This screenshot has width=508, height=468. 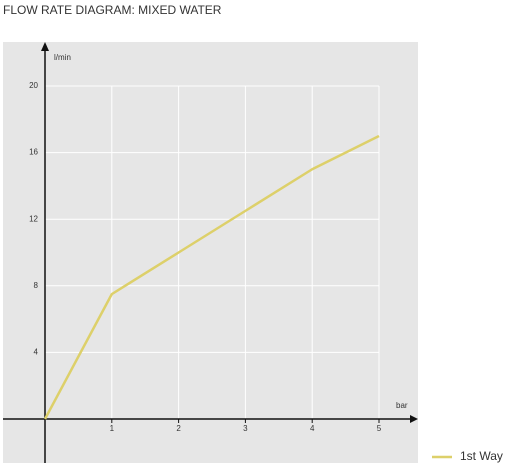 I want to click on y-tick-label: 8, so click(x=36, y=285).